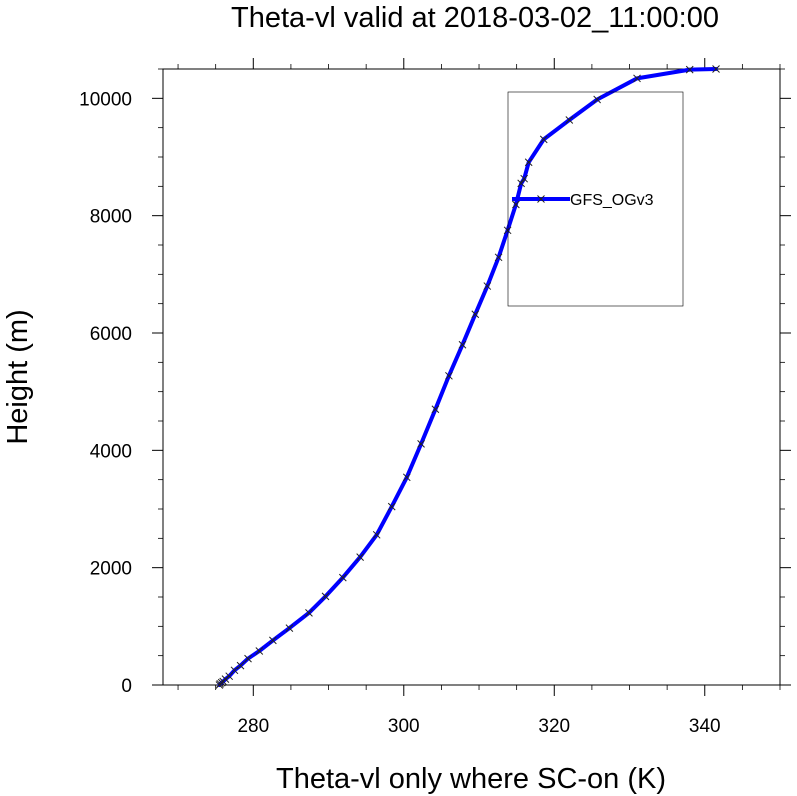  I want to click on legend-box, so click(595, 199).